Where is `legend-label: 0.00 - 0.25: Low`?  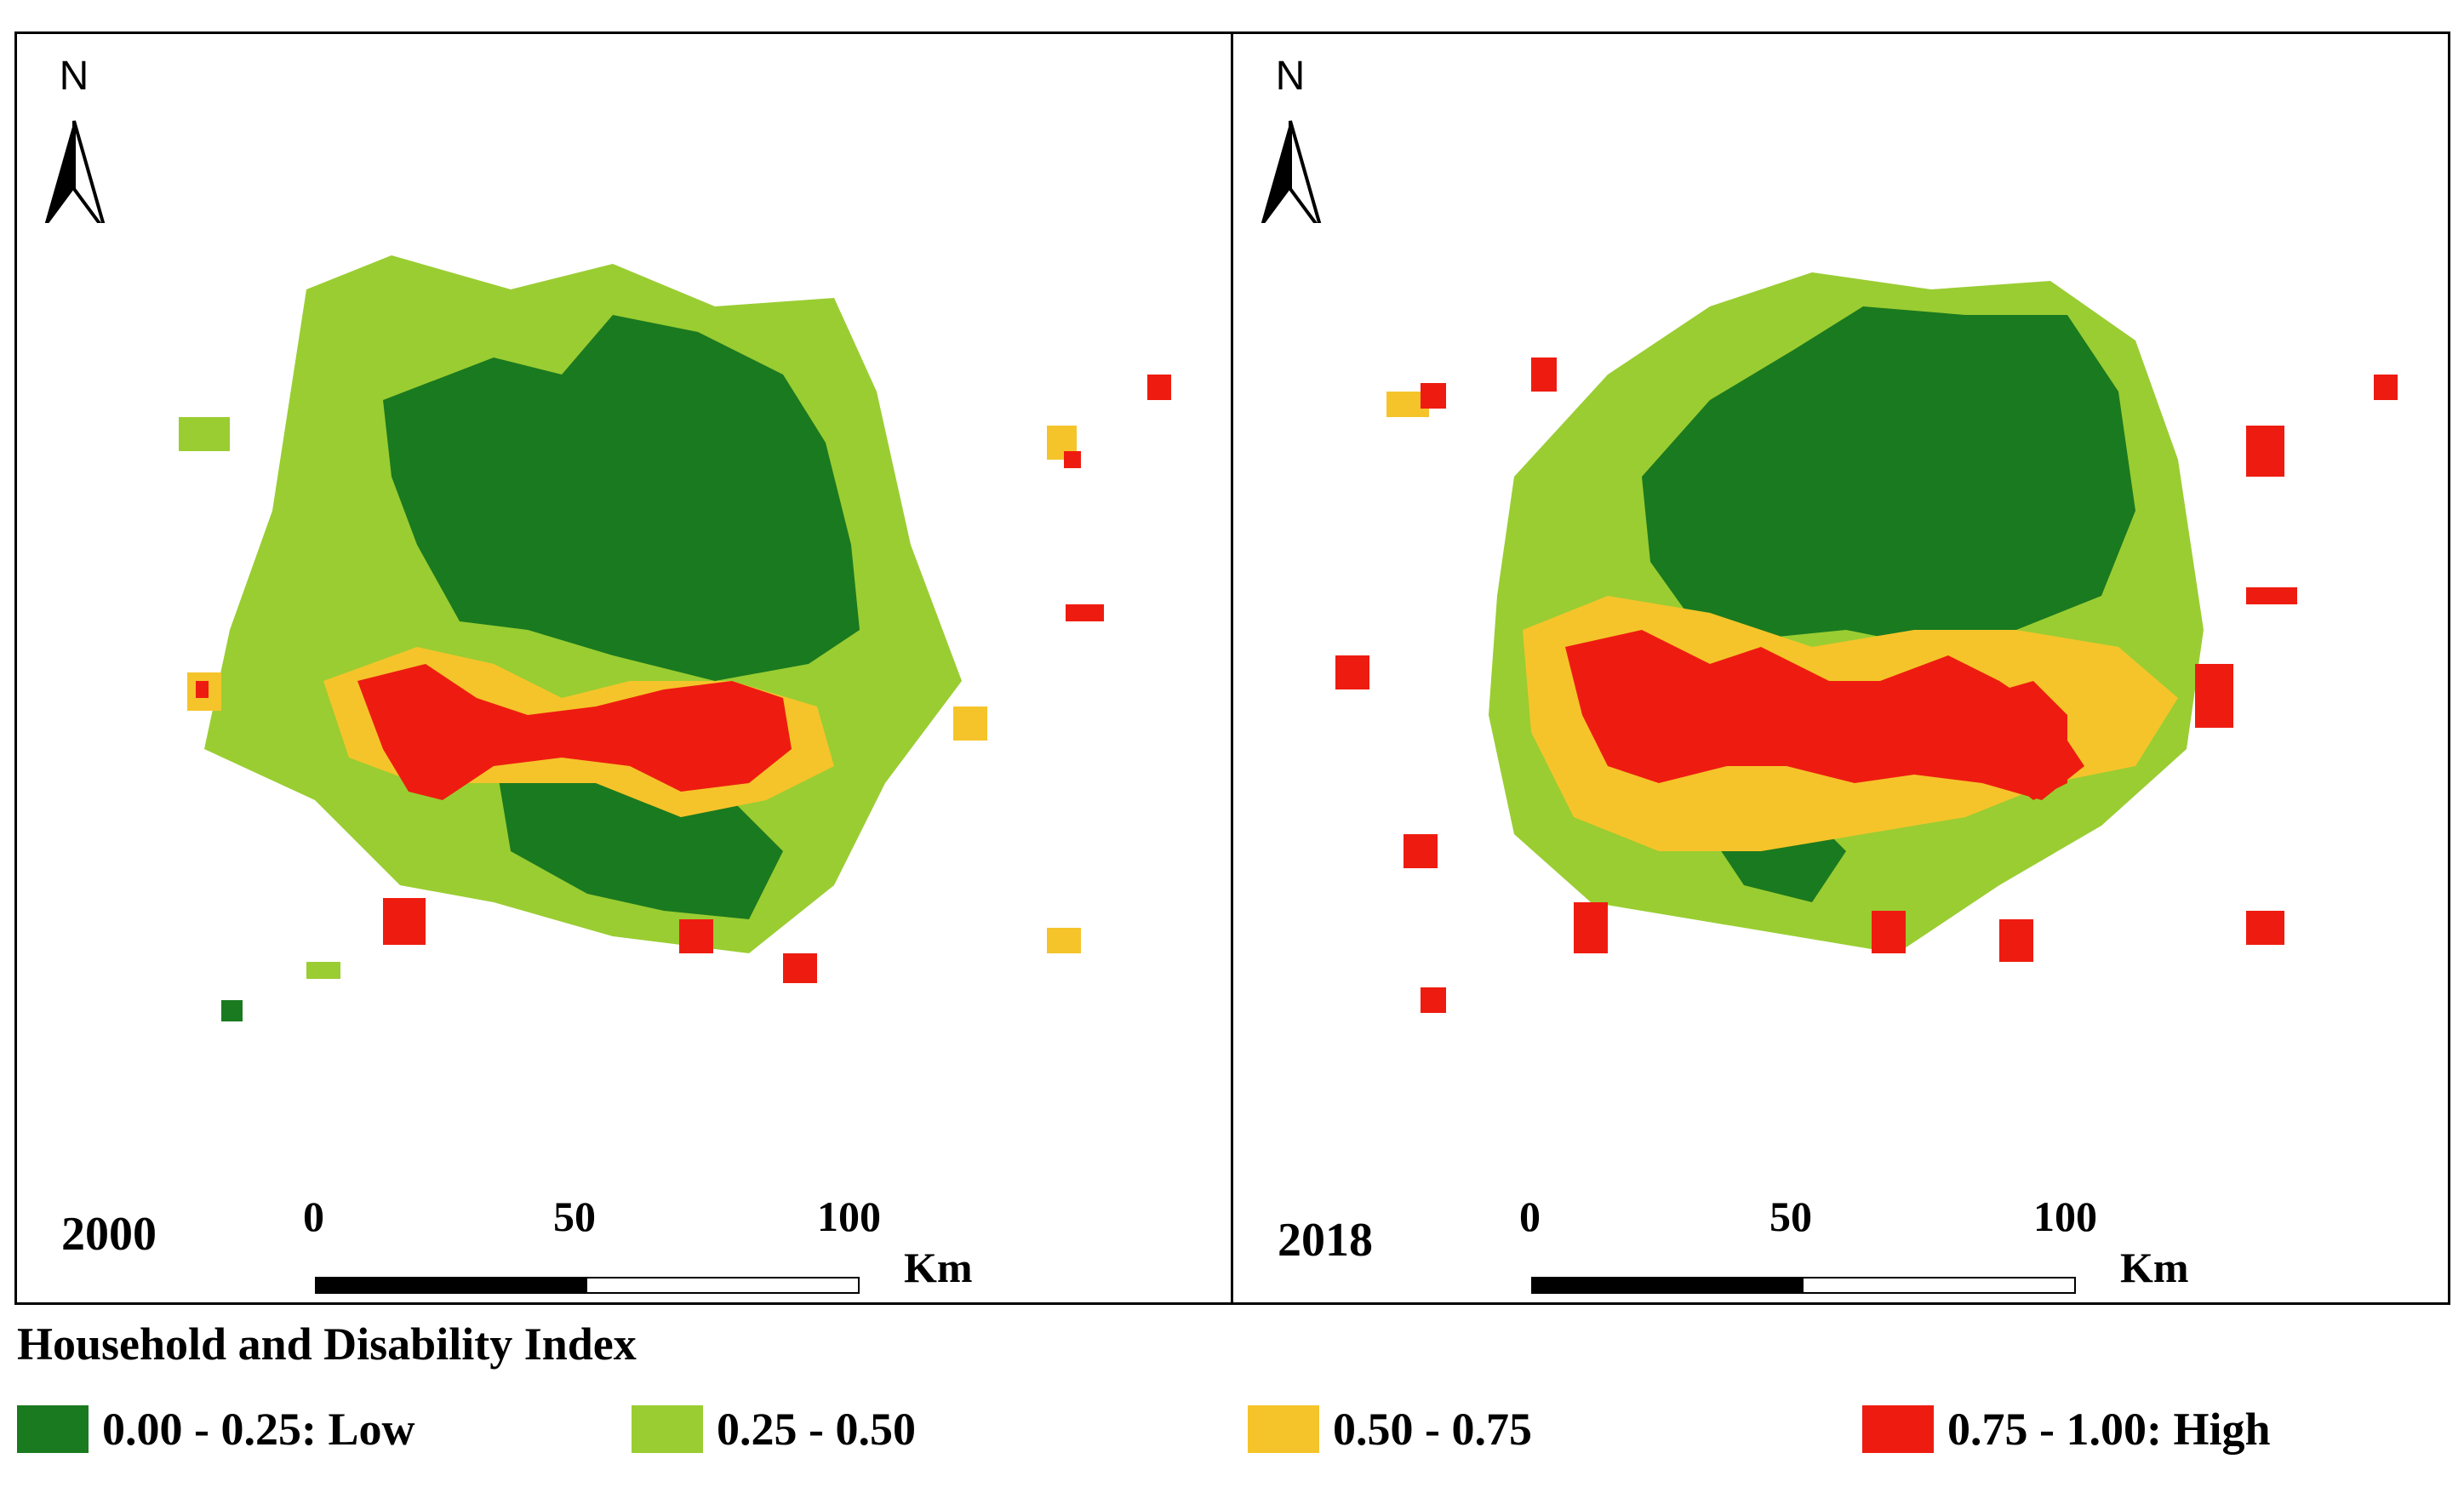 legend-label: 0.00 - 0.25: Low is located at coordinates (258, 1430).